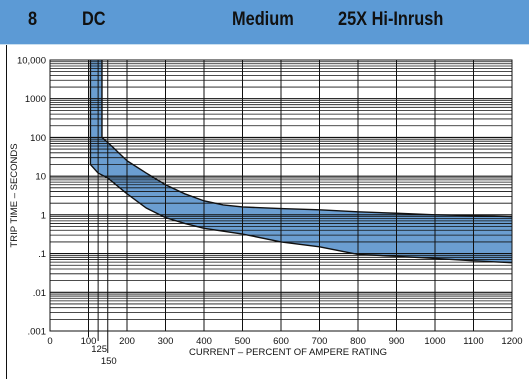  What do you see at coordinates (397, 341) in the screenshot?
I see `x-tick-label: 900` at bounding box center [397, 341].